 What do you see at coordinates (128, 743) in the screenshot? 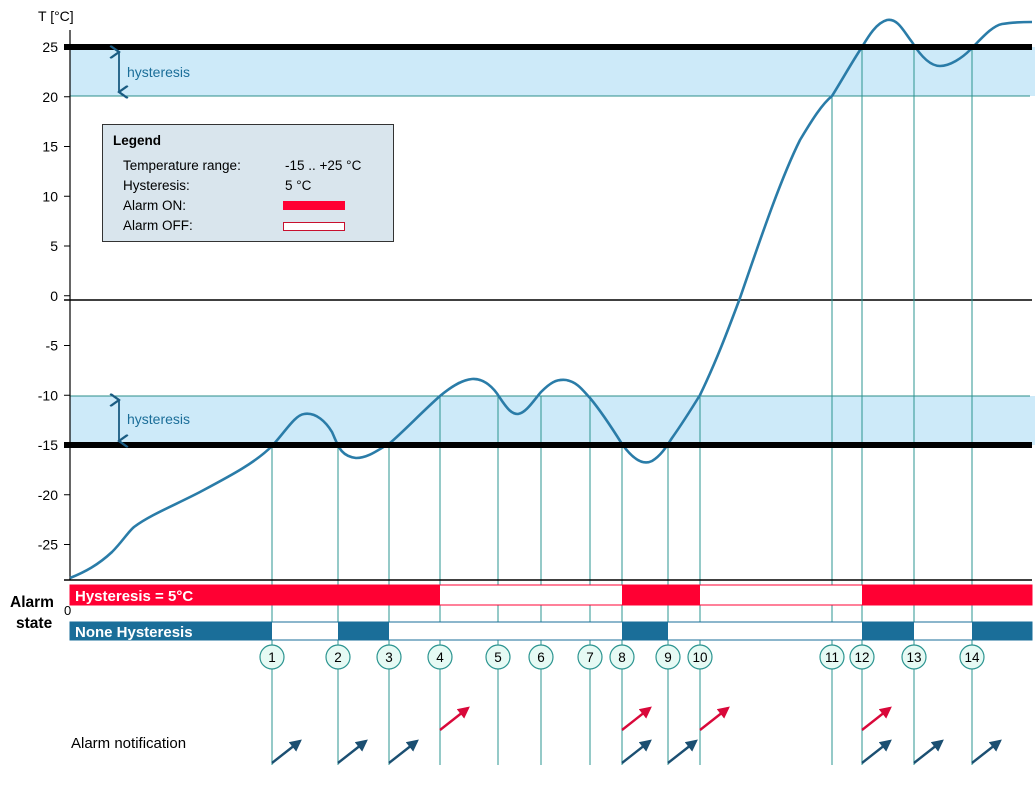
I see `alarm-notification-label: Alarm notification` at bounding box center [128, 743].